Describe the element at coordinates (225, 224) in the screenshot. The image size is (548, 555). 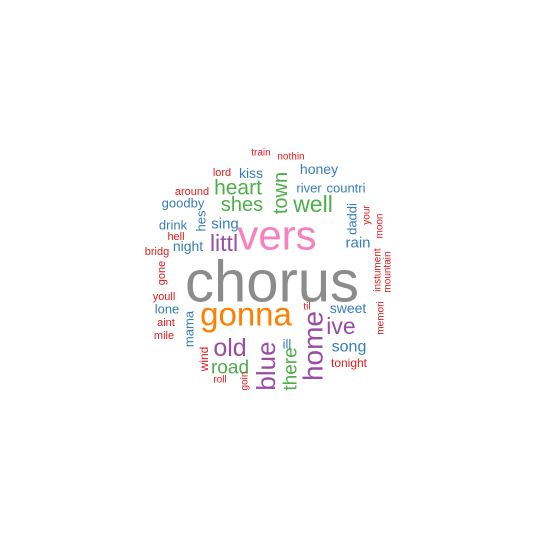
I see `word-sing: sing` at that location.